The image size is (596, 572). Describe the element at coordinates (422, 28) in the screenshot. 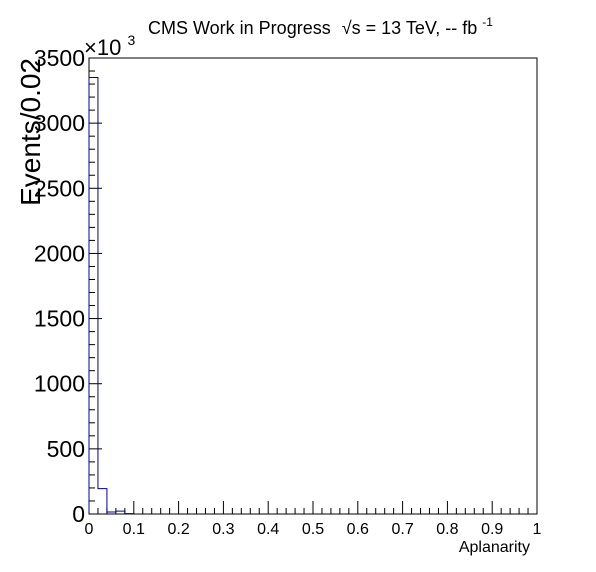

I see `energy-text: = 13 TeV, -- fb` at that location.